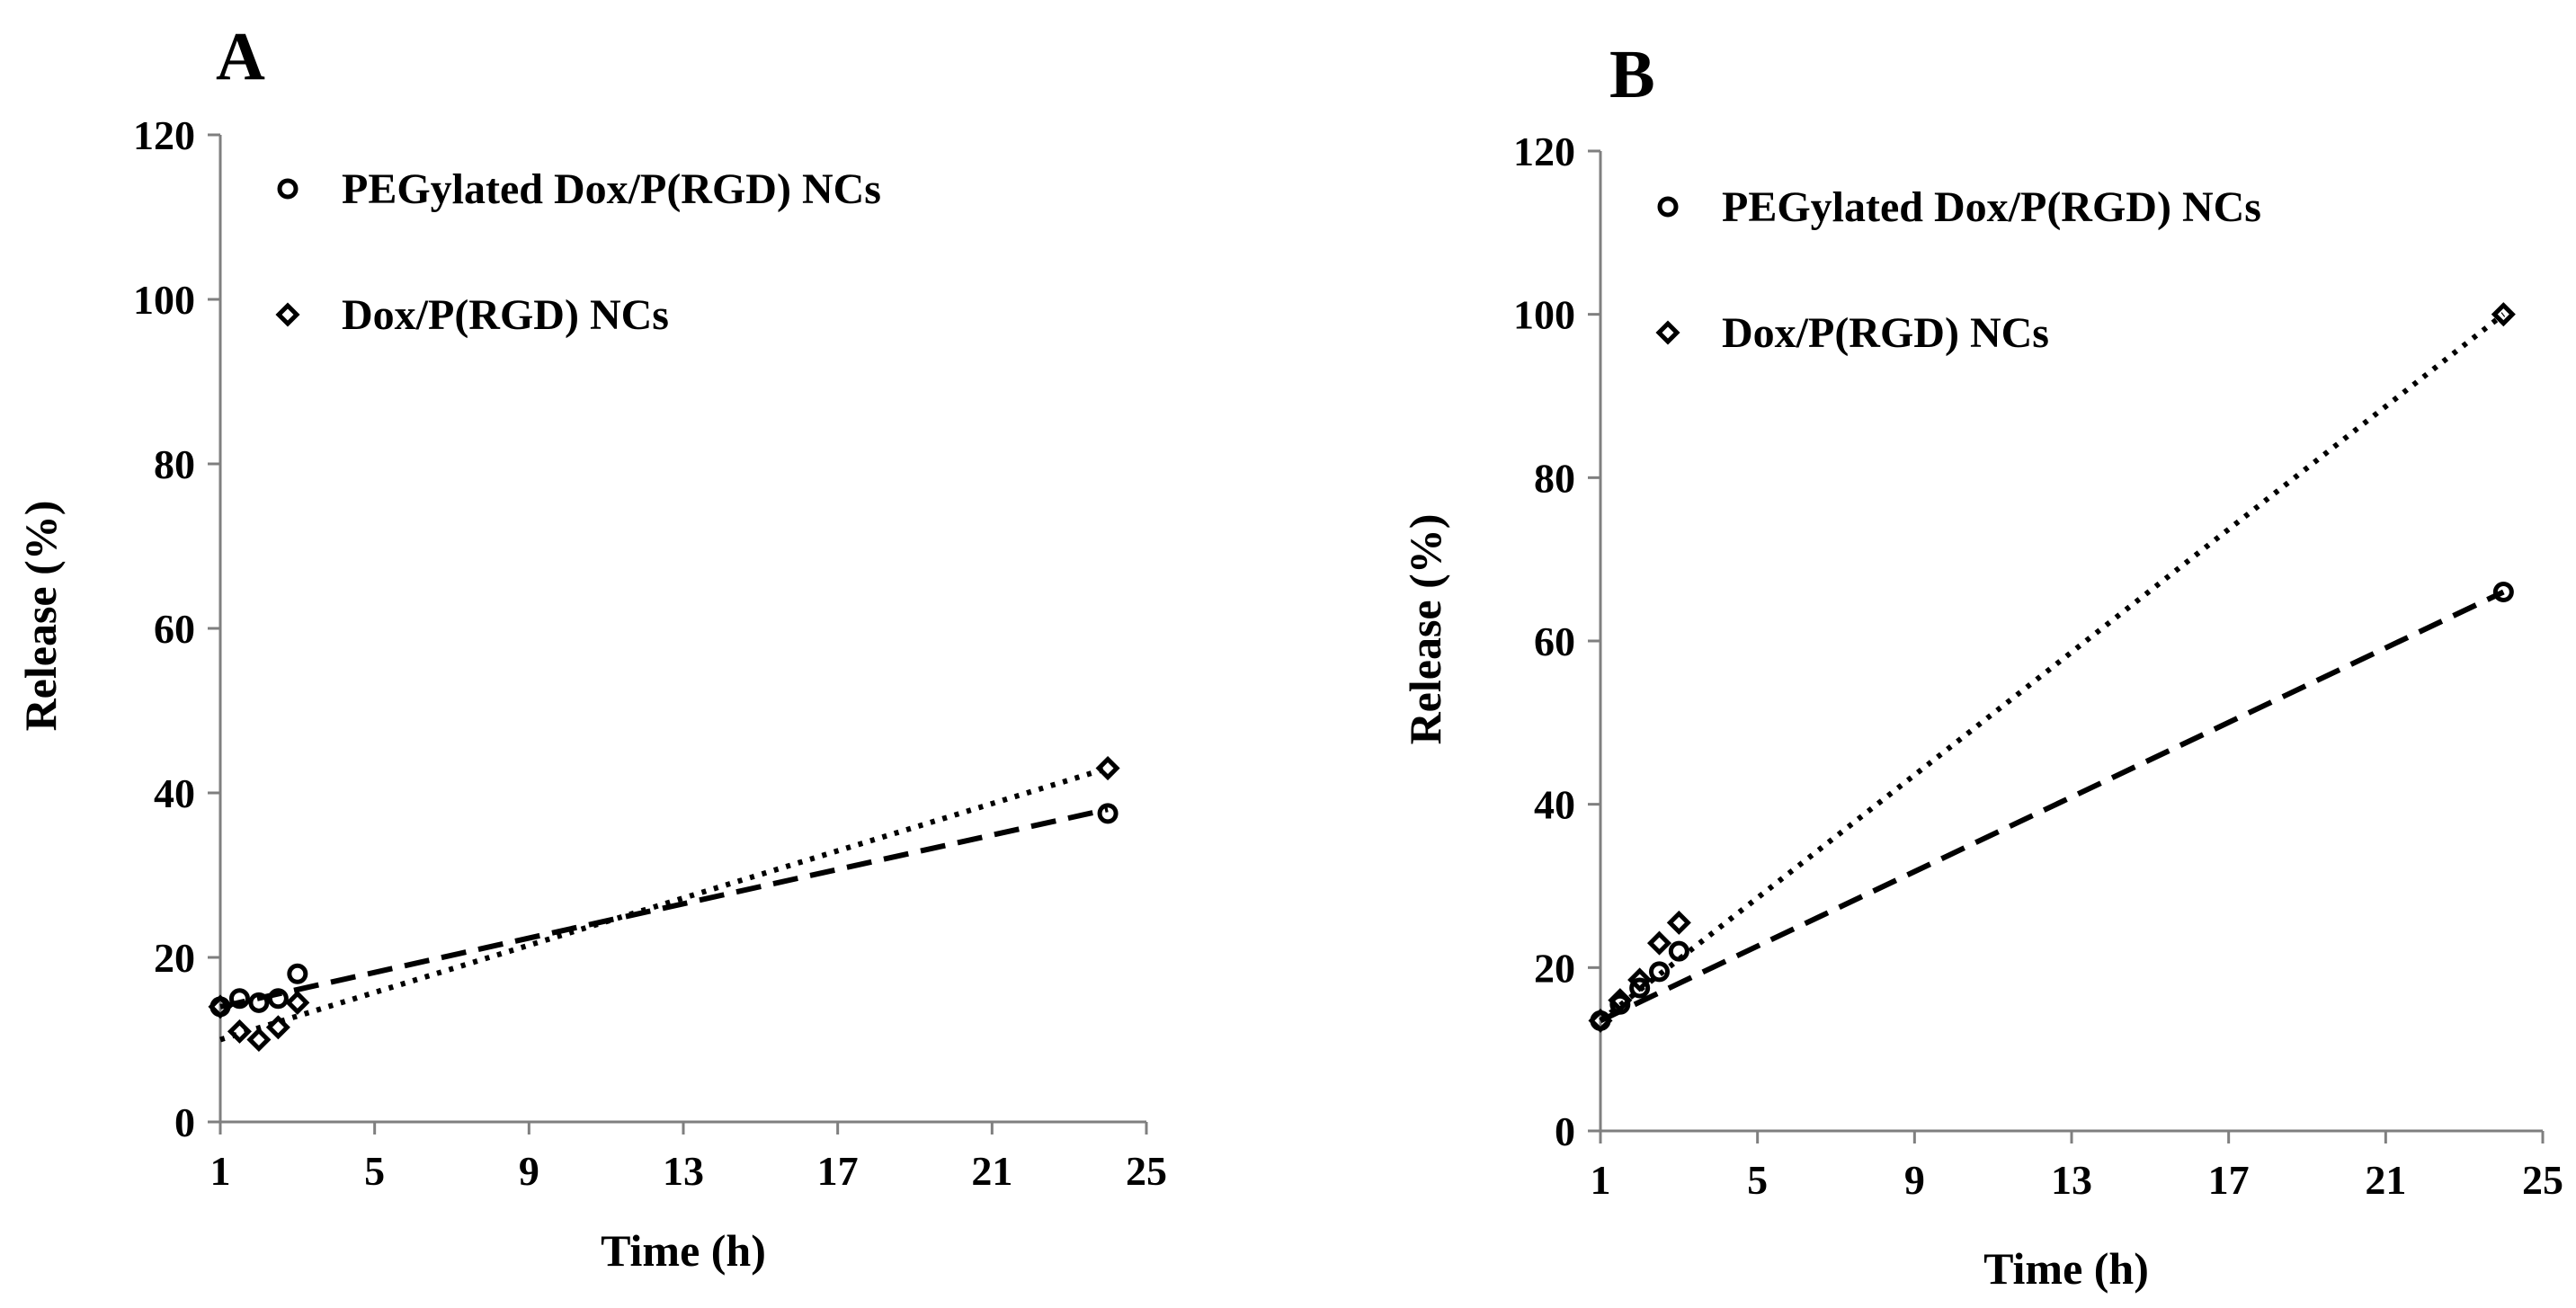 The image size is (2576, 1308). What do you see at coordinates (1565, 1131) in the screenshot?
I see `y-tick-label-b: 0` at bounding box center [1565, 1131].